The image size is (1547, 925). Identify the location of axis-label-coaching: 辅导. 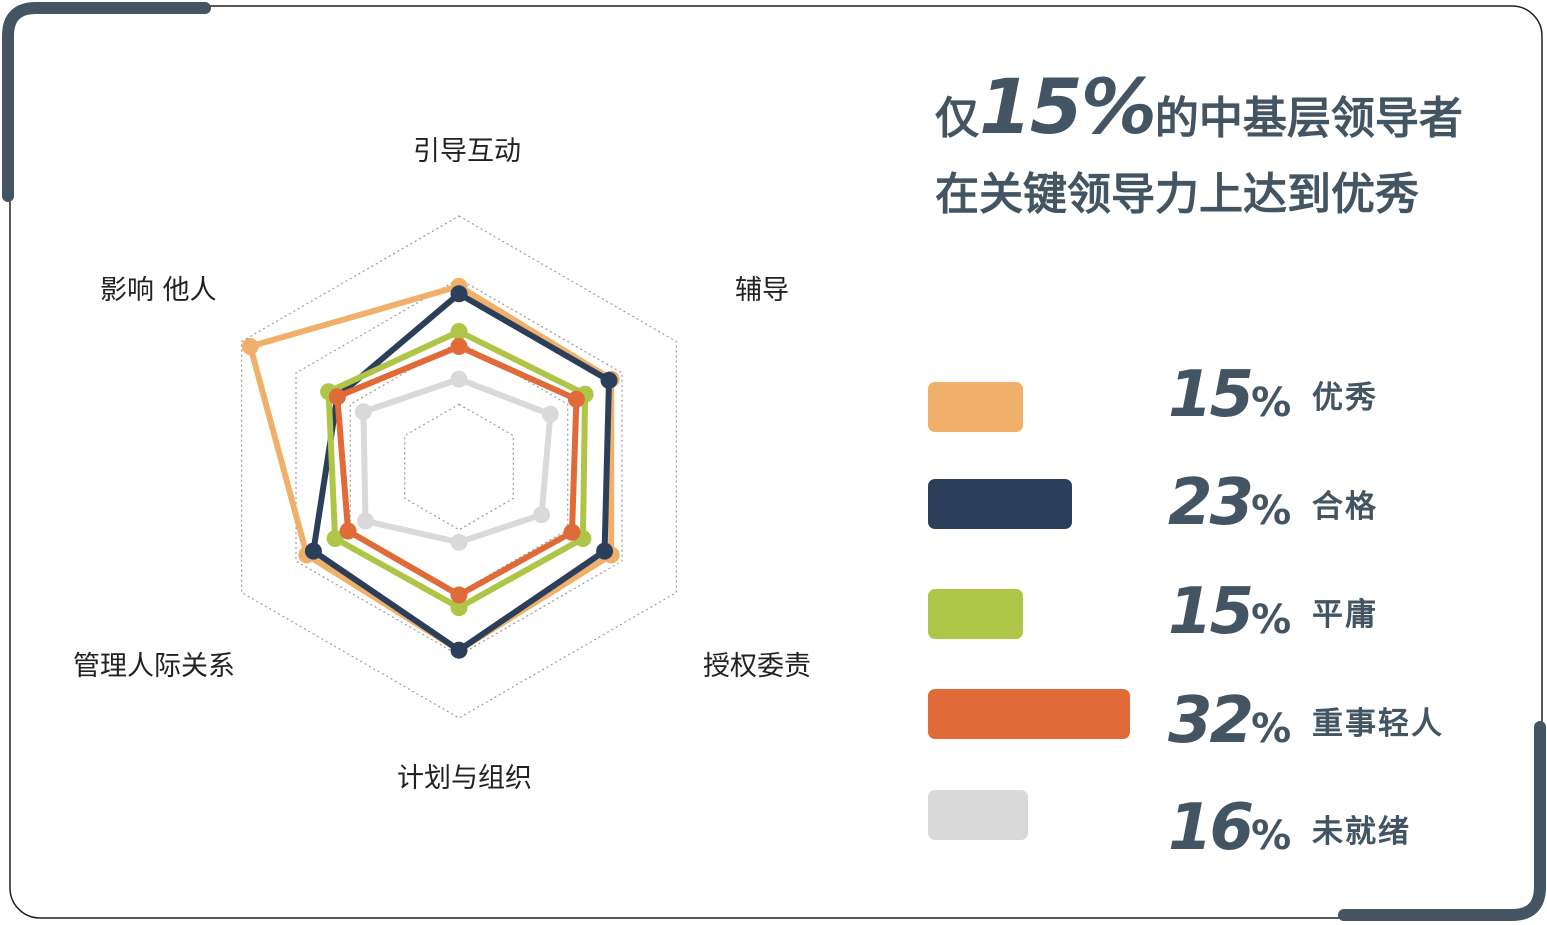
(762, 290).